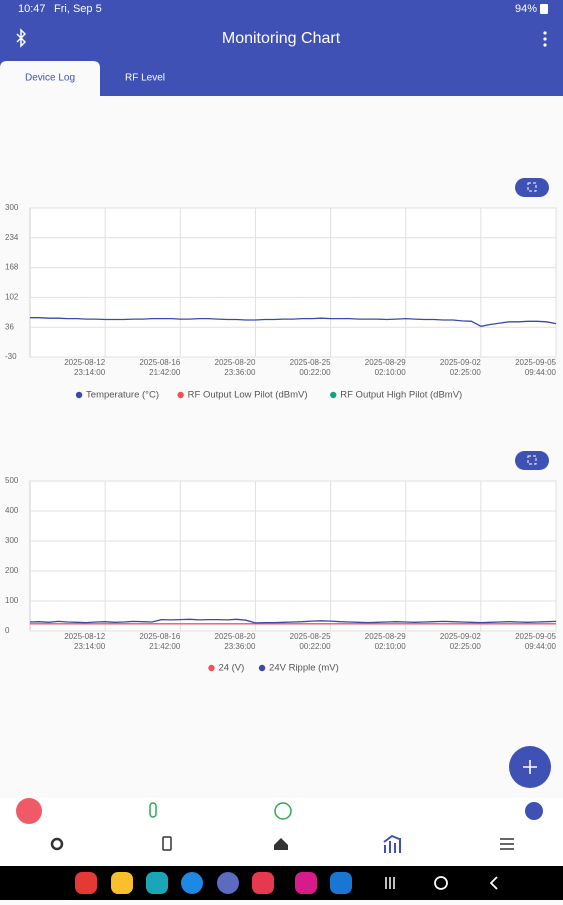  What do you see at coordinates (12, 267) in the screenshot?
I see `y-tick-label: 168` at bounding box center [12, 267].